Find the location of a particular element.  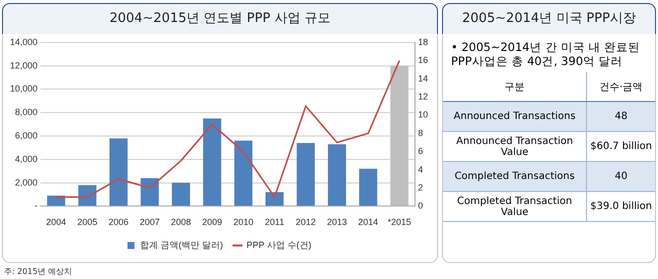

y2-tick-label: 6 is located at coordinates (421, 151).